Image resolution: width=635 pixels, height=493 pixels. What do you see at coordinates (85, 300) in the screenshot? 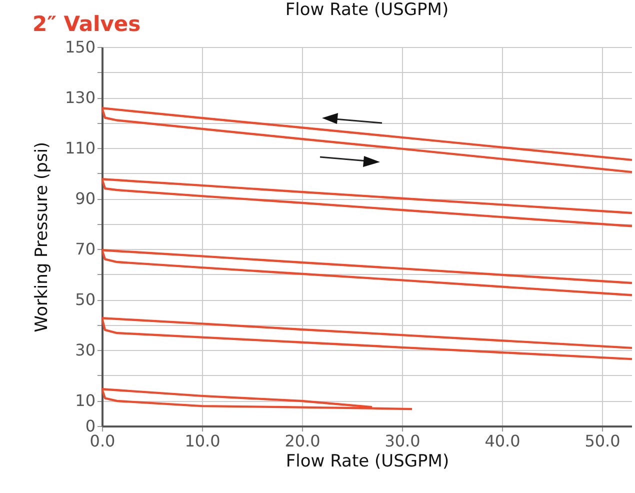
I see `y-tick-label: 50` at bounding box center [85, 300].